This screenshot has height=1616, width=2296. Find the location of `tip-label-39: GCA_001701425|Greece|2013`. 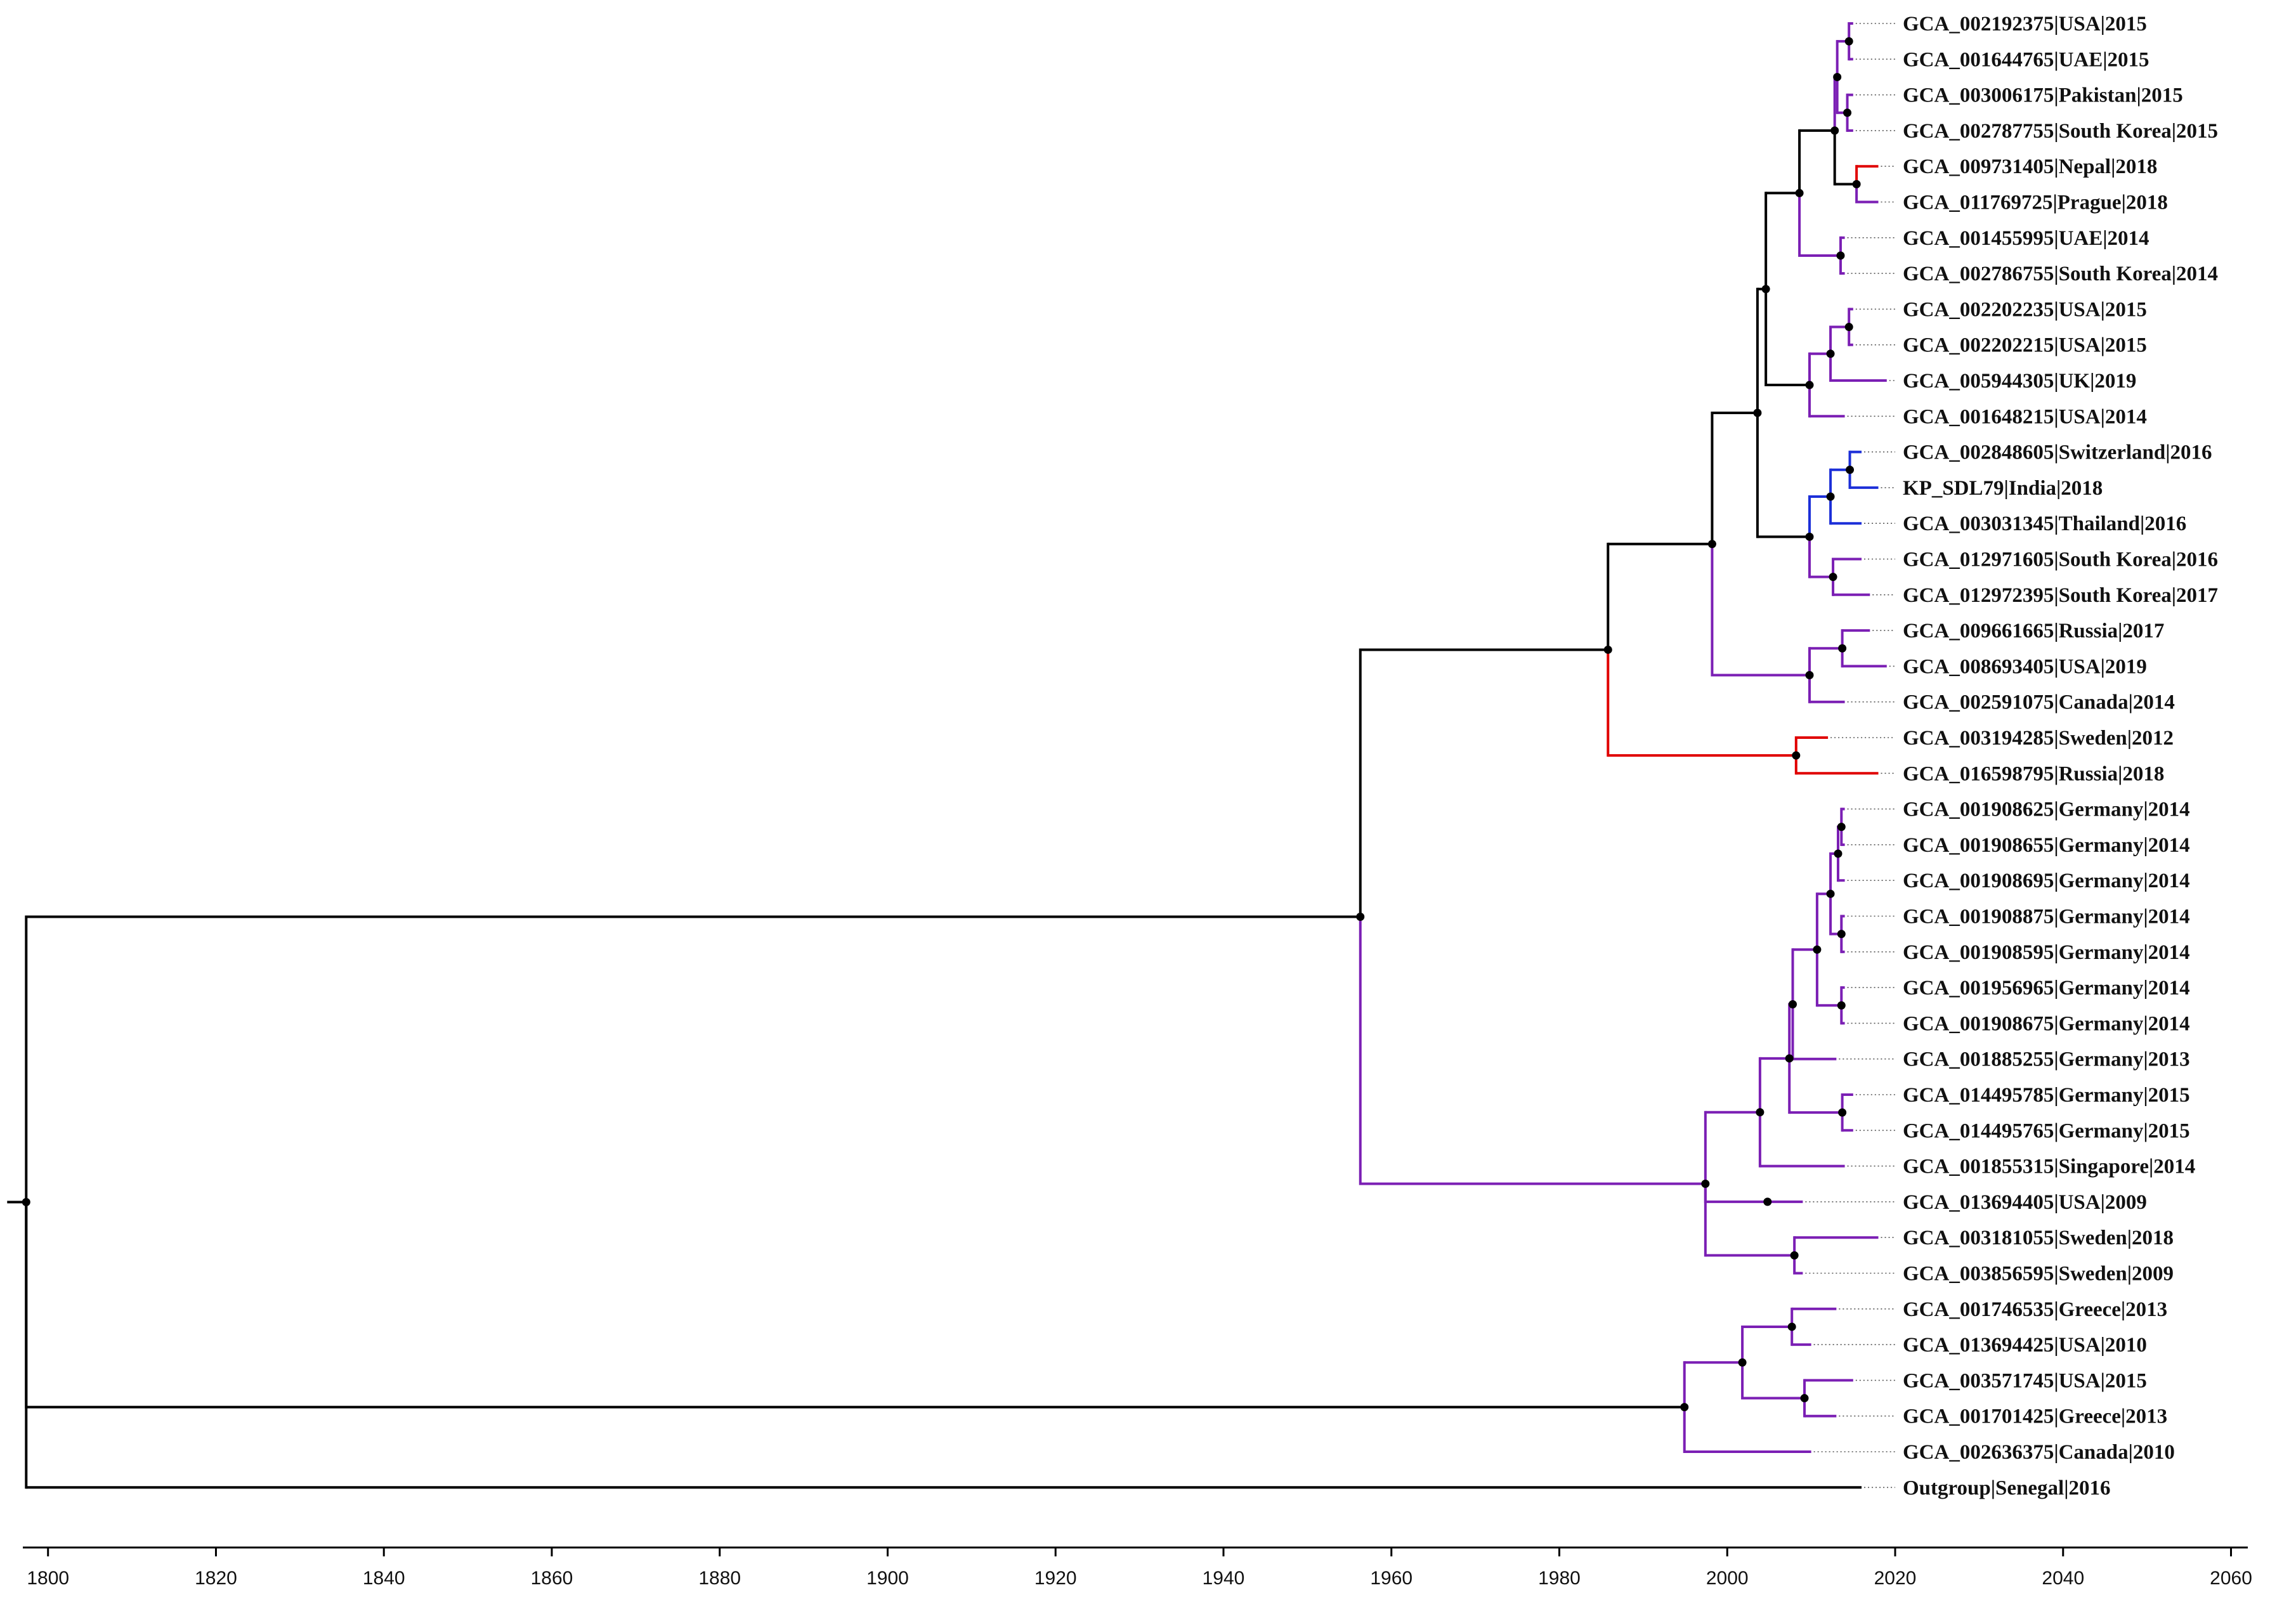

tip-label-39: GCA_001701425|Greece|2013 is located at coordinates (2035, 1417).